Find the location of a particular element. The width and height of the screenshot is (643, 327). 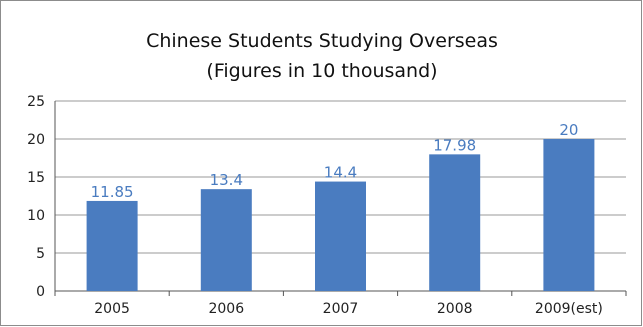

data-label: 20 is located at coordinates (568, 130).